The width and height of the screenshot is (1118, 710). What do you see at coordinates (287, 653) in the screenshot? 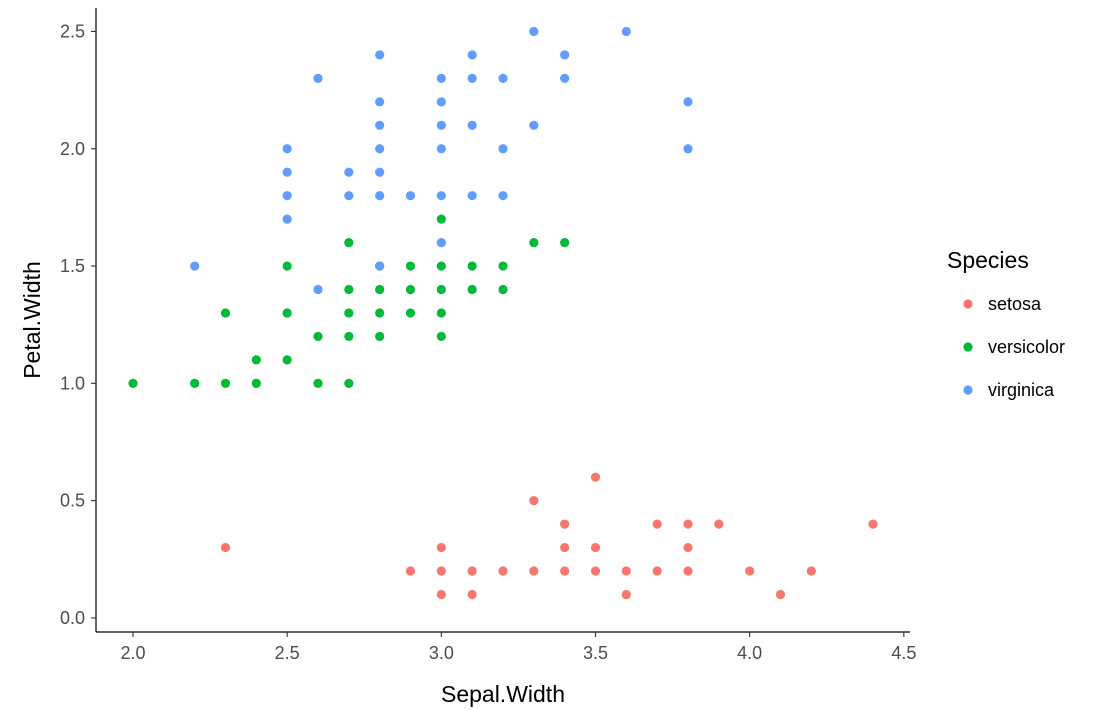
I see `x-tick-label: 2.5` at bounding box center [287, 653].